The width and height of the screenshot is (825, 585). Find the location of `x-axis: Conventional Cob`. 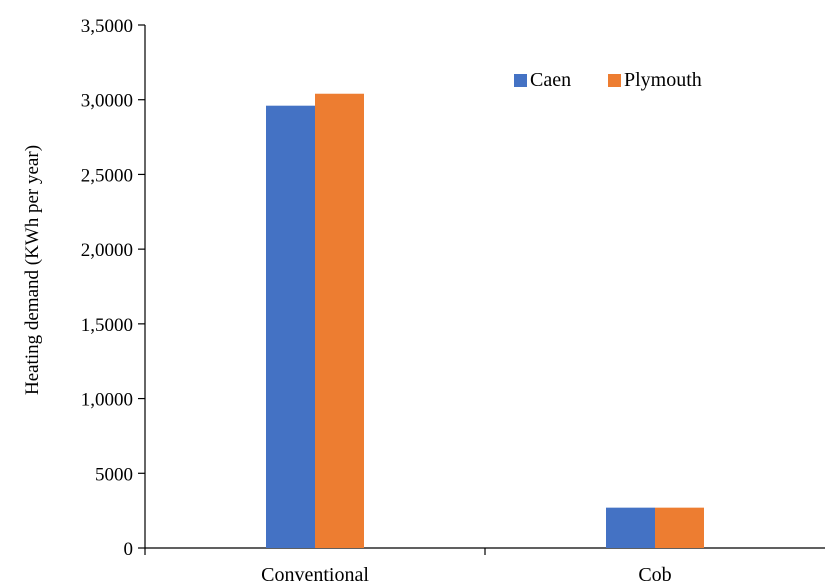

x-axis: Conventional Cob is located at coordinates (484, 566).